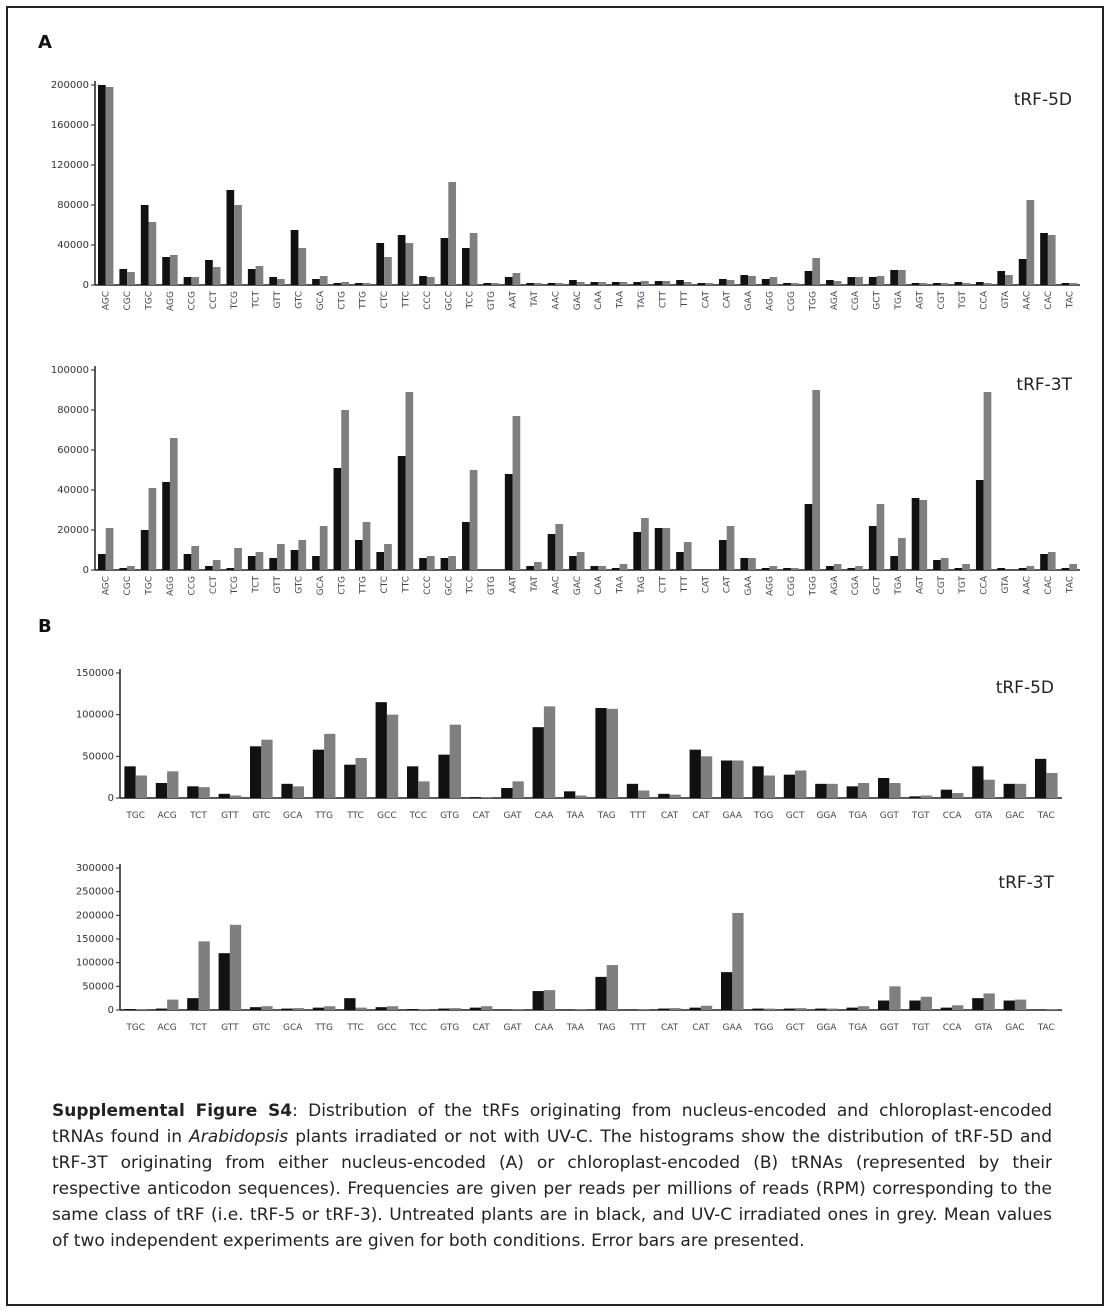 The image size is (1114, 1315). What do you see at coordinates (428, 300) in the screenshot?
I see `x-tick-label: CCC` at bounding box center [428, 300].